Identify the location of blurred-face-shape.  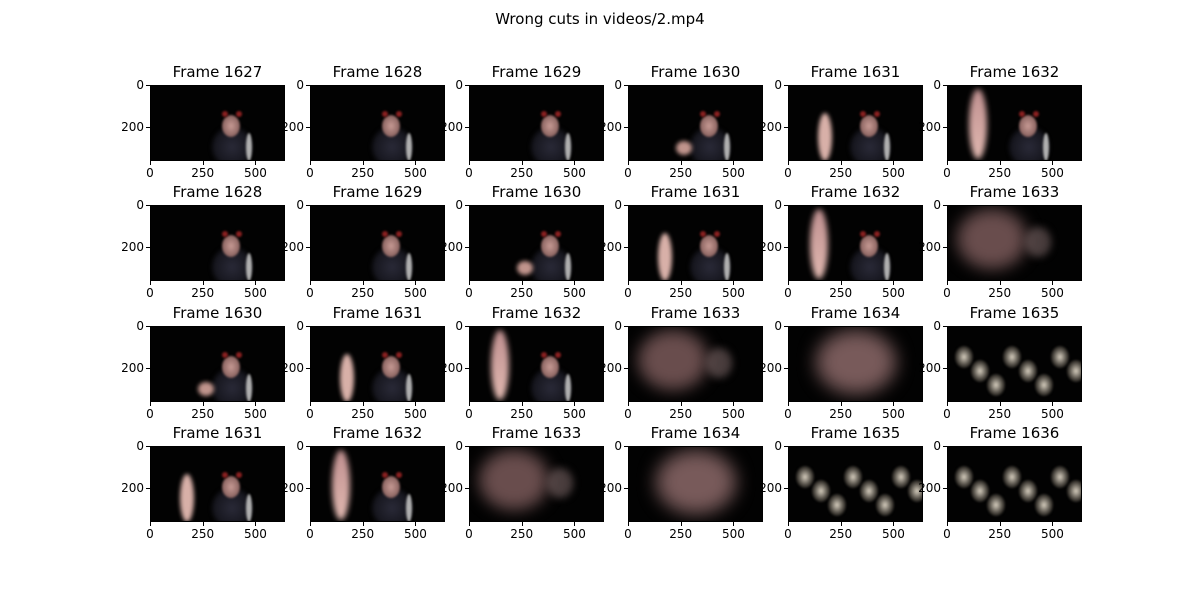
(696, 482).